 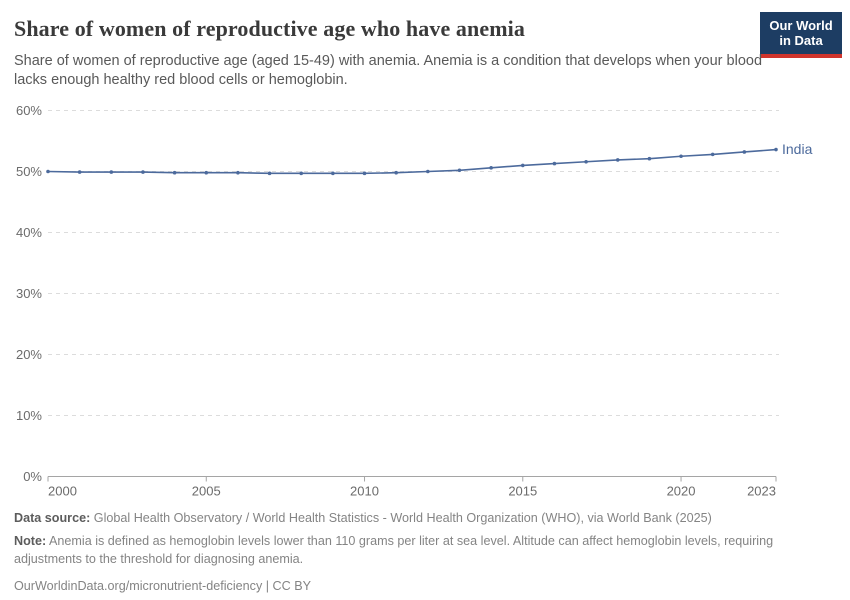 I want to click on x-axis-tick-label: 2005, so click(x=206, y=491).